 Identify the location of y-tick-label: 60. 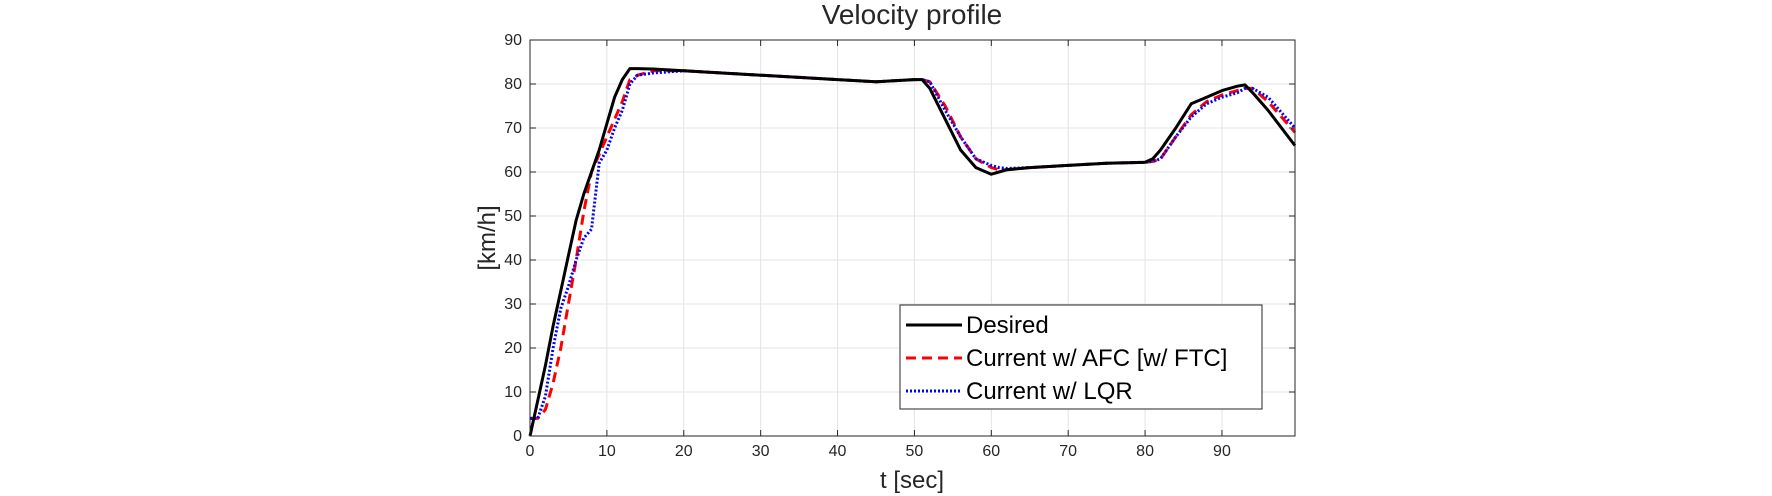
(513, 172).